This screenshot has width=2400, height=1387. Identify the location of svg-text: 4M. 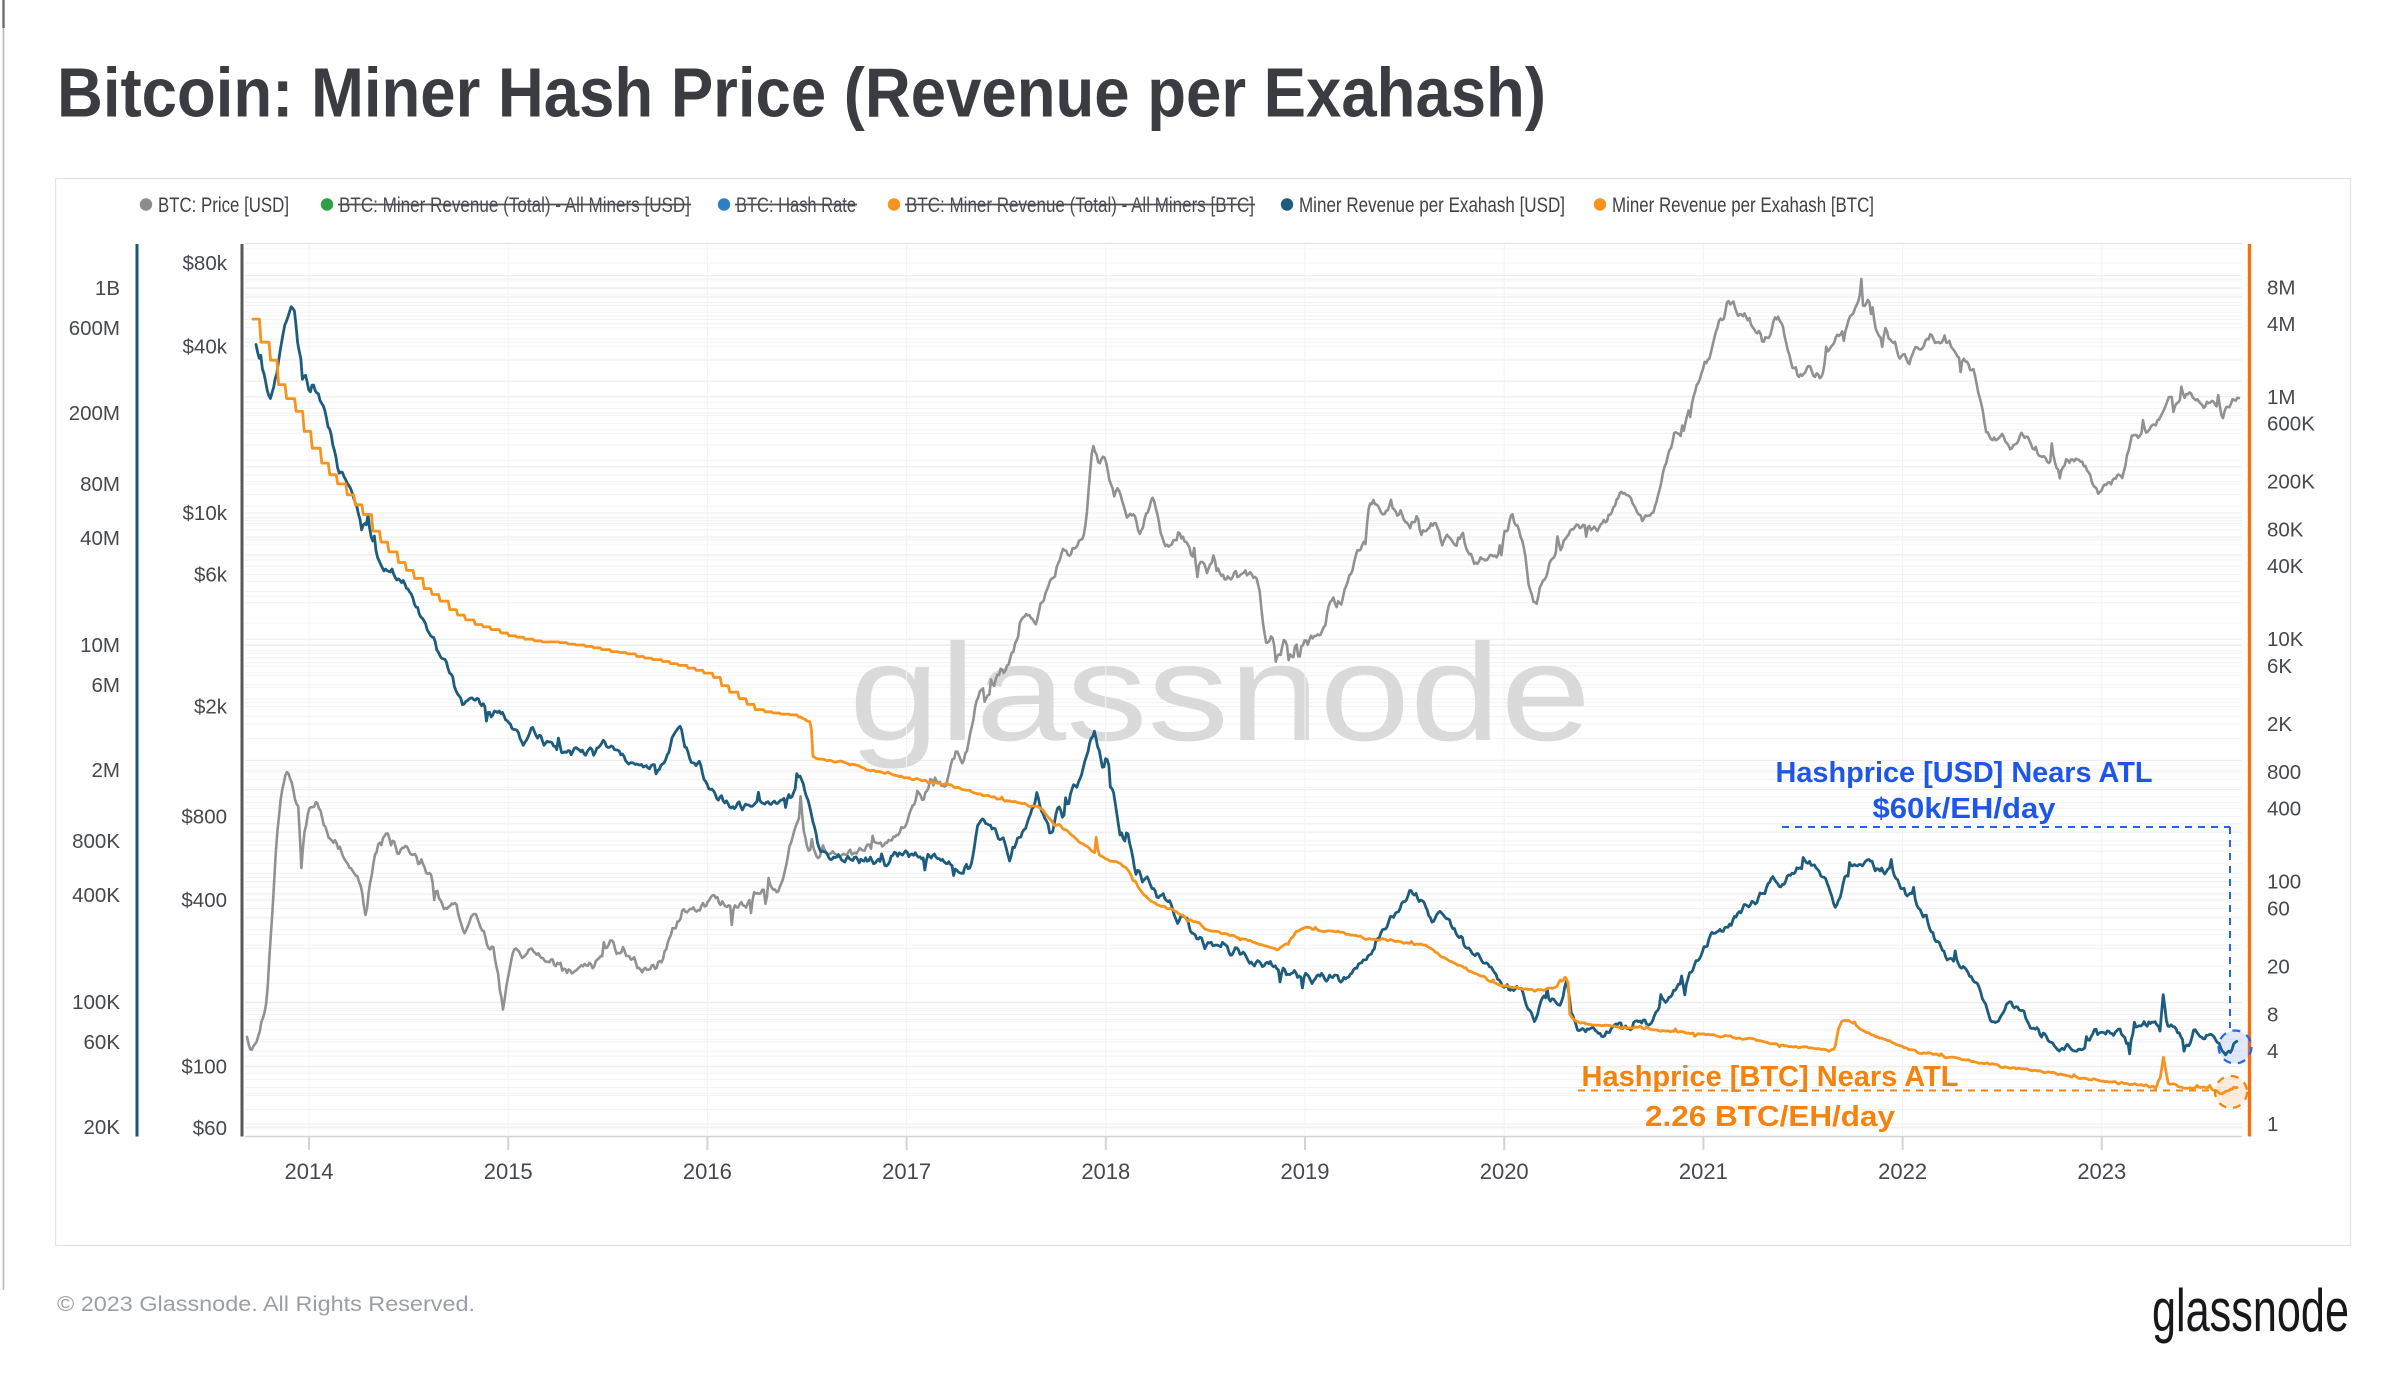
(2281, 324).